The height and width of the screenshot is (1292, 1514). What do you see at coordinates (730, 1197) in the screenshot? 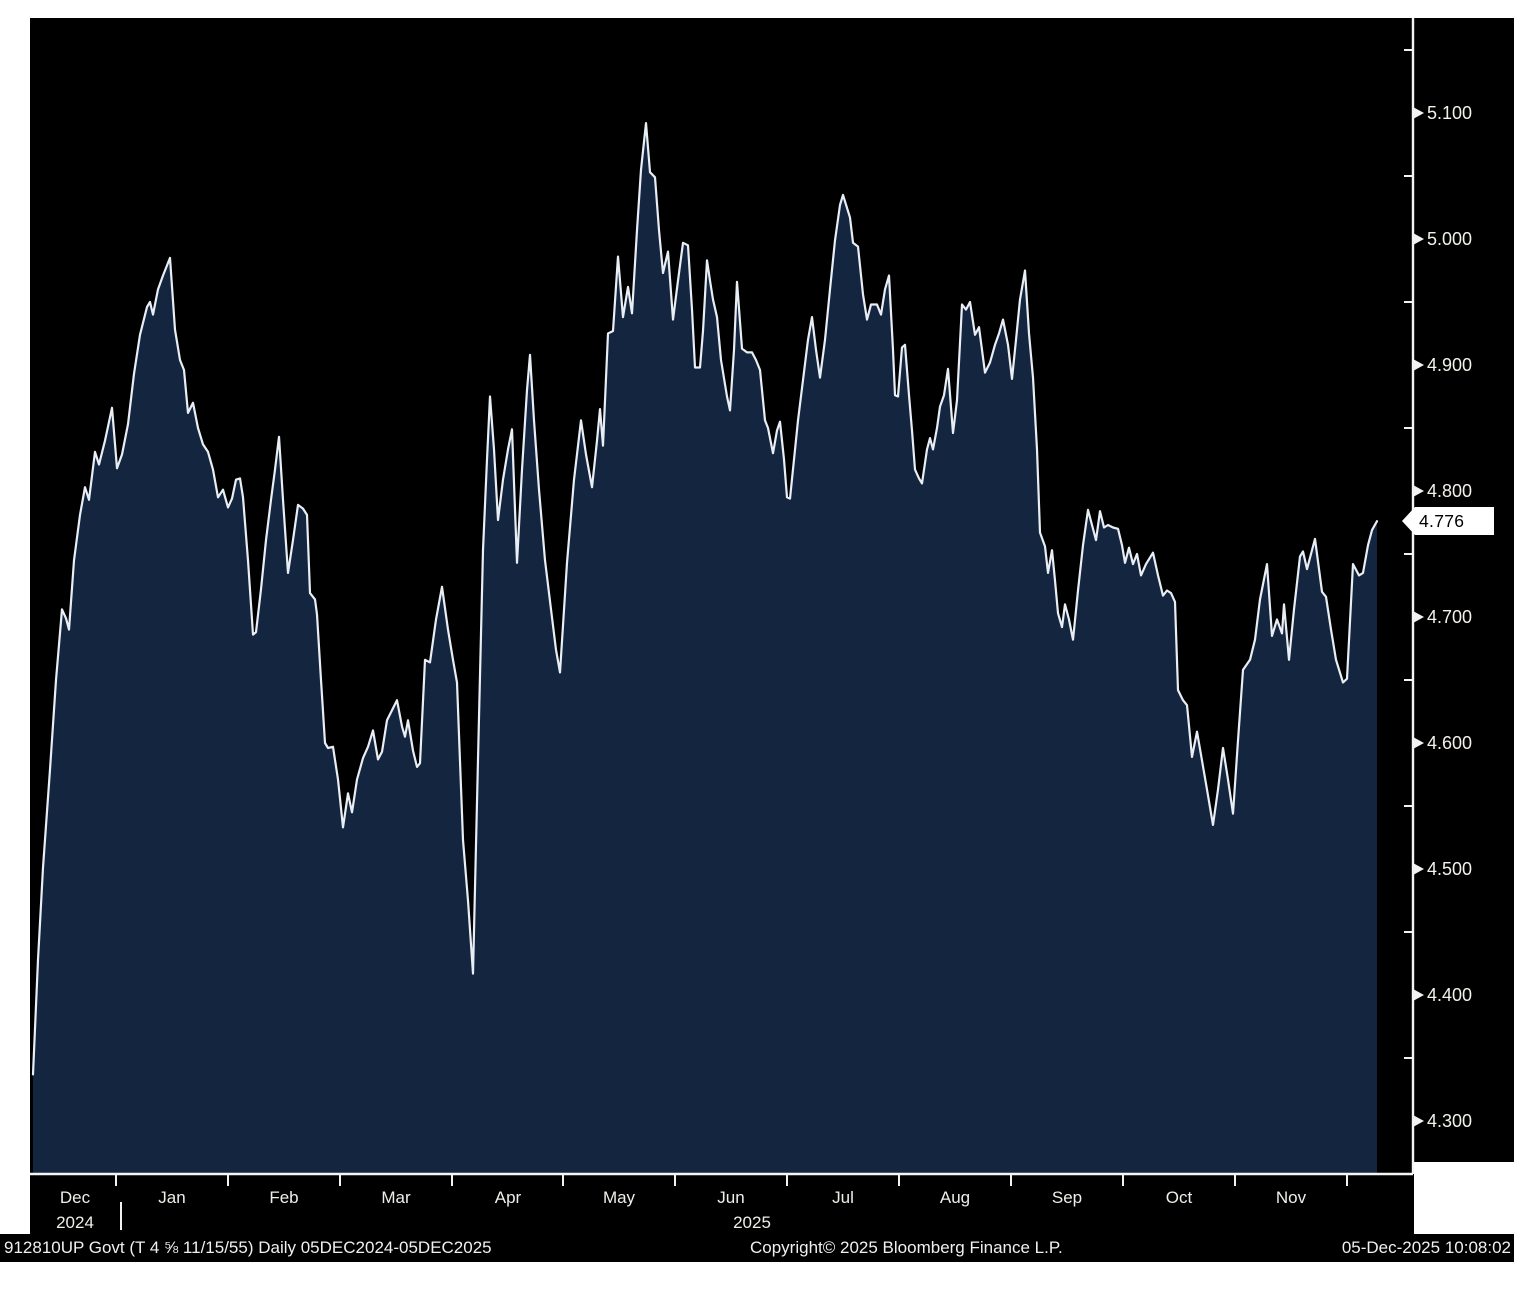
I see `month-label: Jun` at bounding box center [730, 1197].